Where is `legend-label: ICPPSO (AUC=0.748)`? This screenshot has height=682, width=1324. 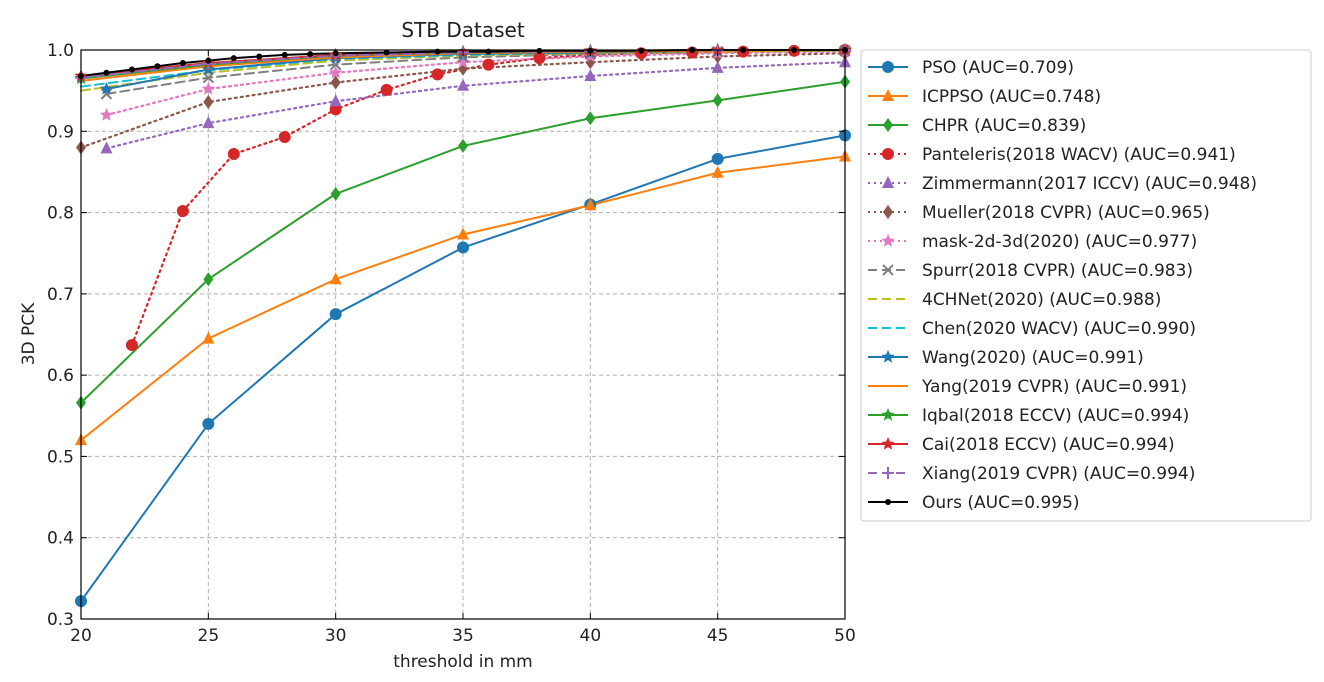 legend-label: ICPPSO (AUC=0.748) is located at coordinates (1011, 97).